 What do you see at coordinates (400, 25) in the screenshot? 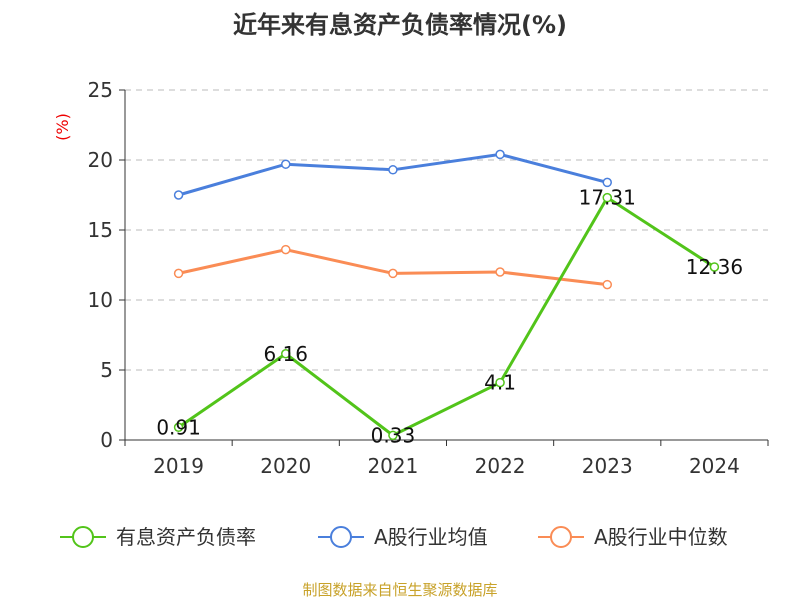
I see `chart-title: 近年来有息资产负债率情况(%)` at bounding box center [400, 25].